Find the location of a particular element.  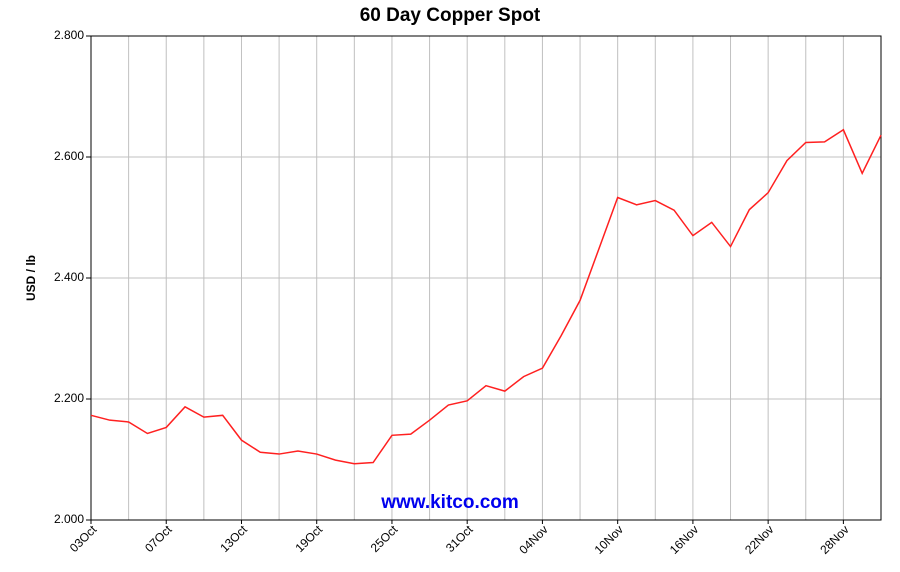

y-tick-label: 2.200 is located at coordinates (69, 398).